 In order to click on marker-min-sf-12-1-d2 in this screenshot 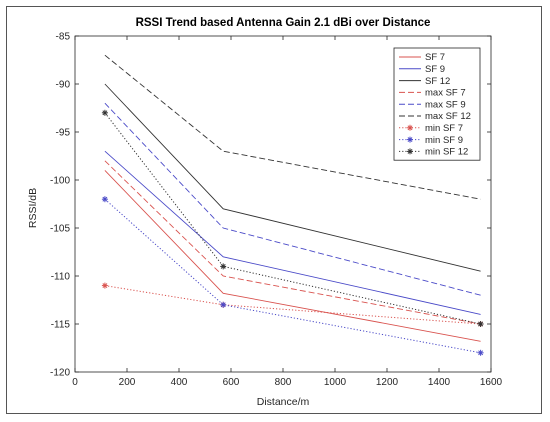, I will do `click(223, 266)`.